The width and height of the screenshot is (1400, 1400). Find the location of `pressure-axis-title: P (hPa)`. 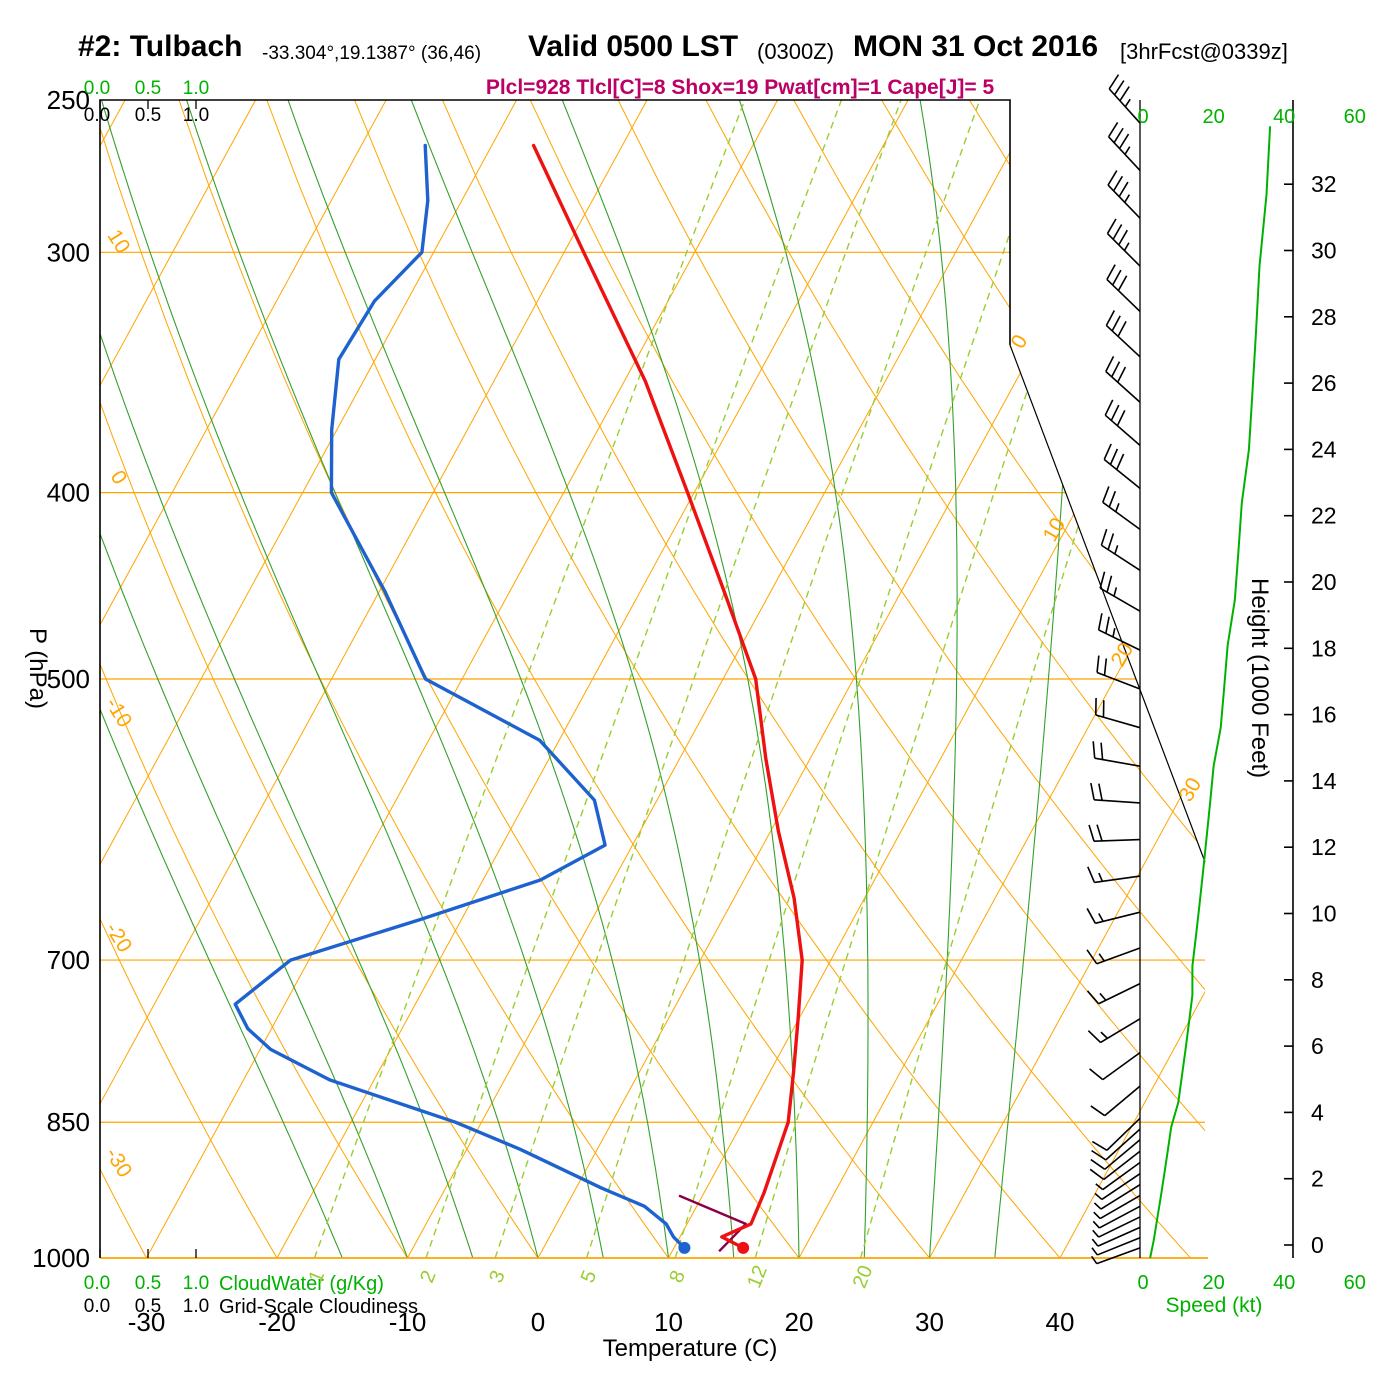

pressure-axis-title: P (hPa) is located at coordinates (37, 668).